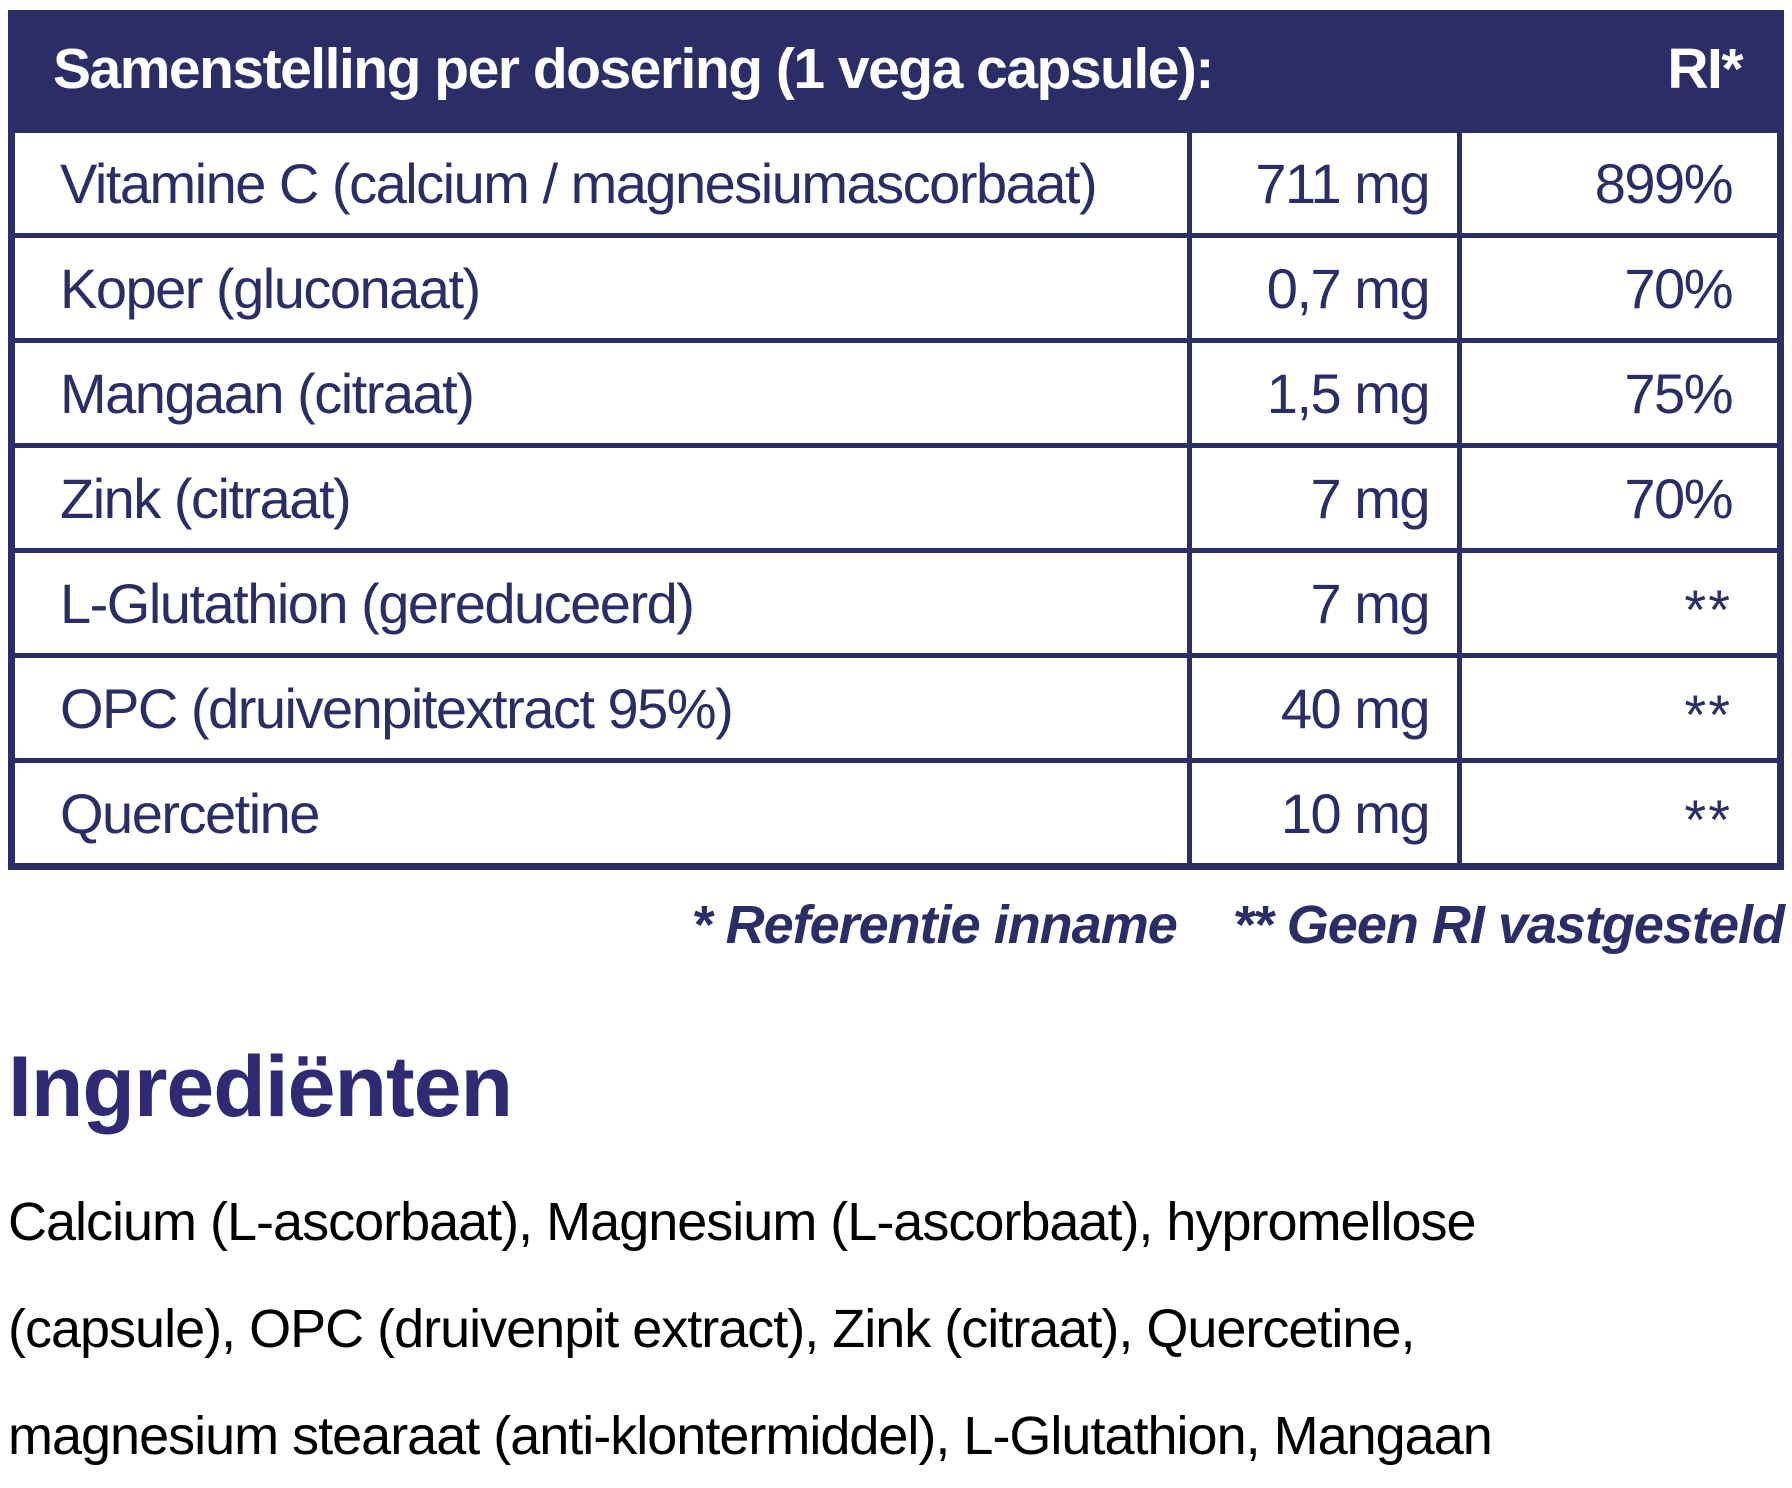 The height and width of the screenshot is (1488, 1792). Describe the element at coordinates (1322, 288) in the screenshot. I see `ingredient-amount: 0,7 mg` at that location.